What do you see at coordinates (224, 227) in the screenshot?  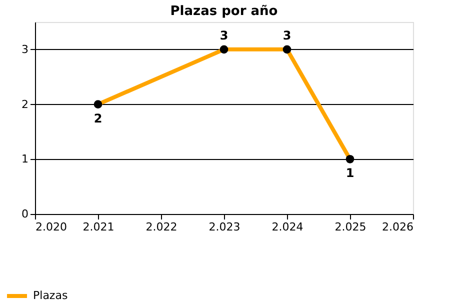 I see `x-tick-label: 2.023` at bounding box center [224, 227].